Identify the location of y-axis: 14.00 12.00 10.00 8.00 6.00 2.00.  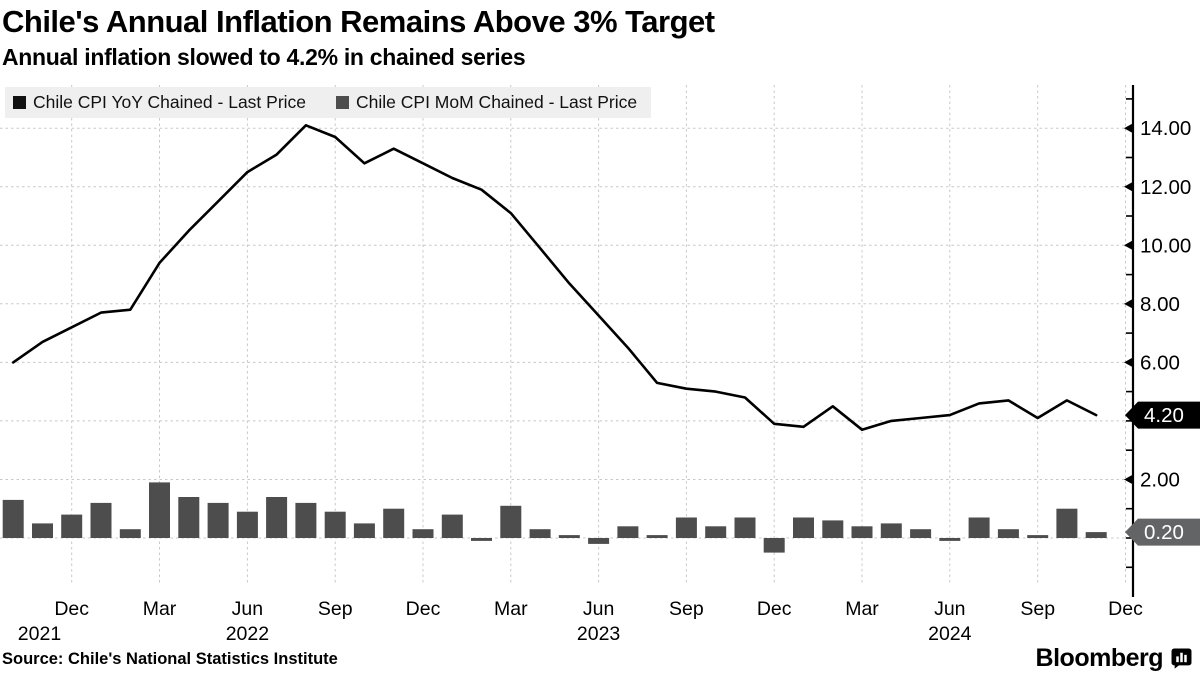
(1157, 341).